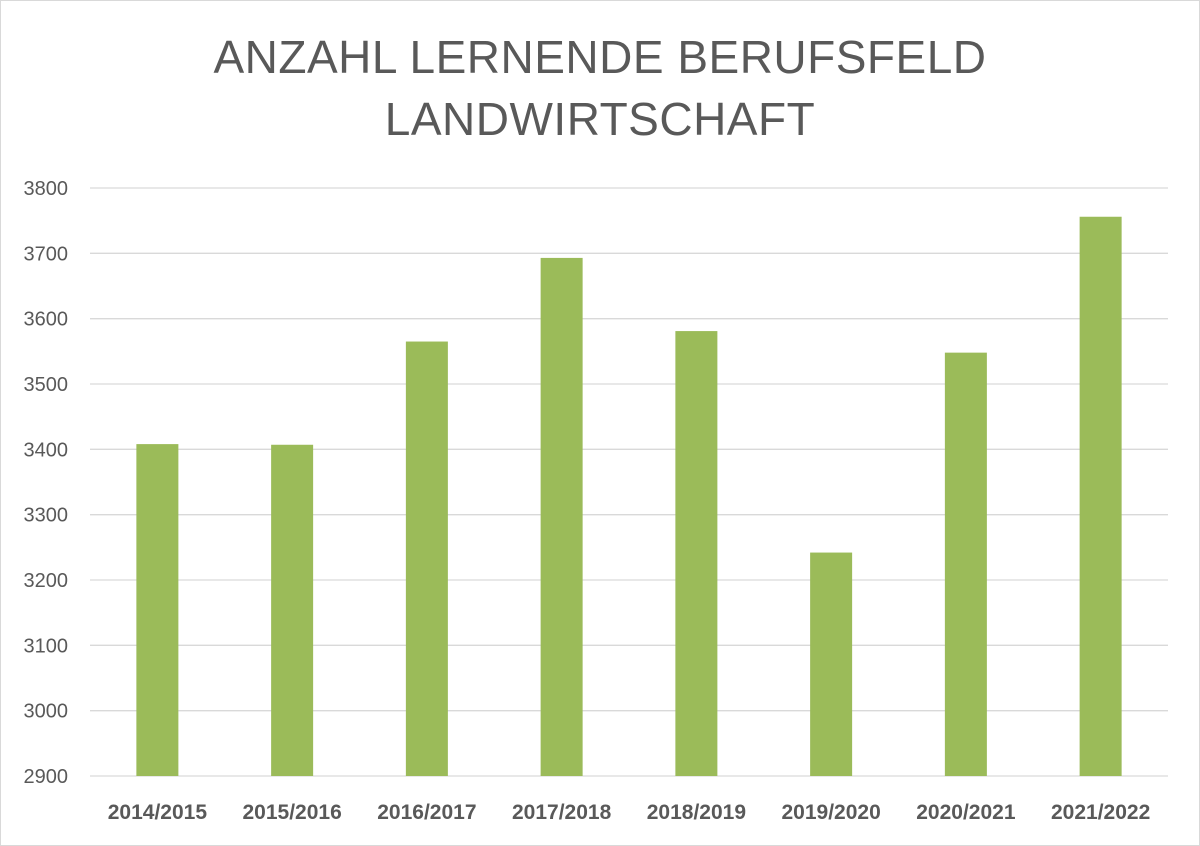 The image size is (1200, 846). Describe the element at coordinates (696, 812) in the screenshot. I see `x-tick-label: 2018/2019` at that location.